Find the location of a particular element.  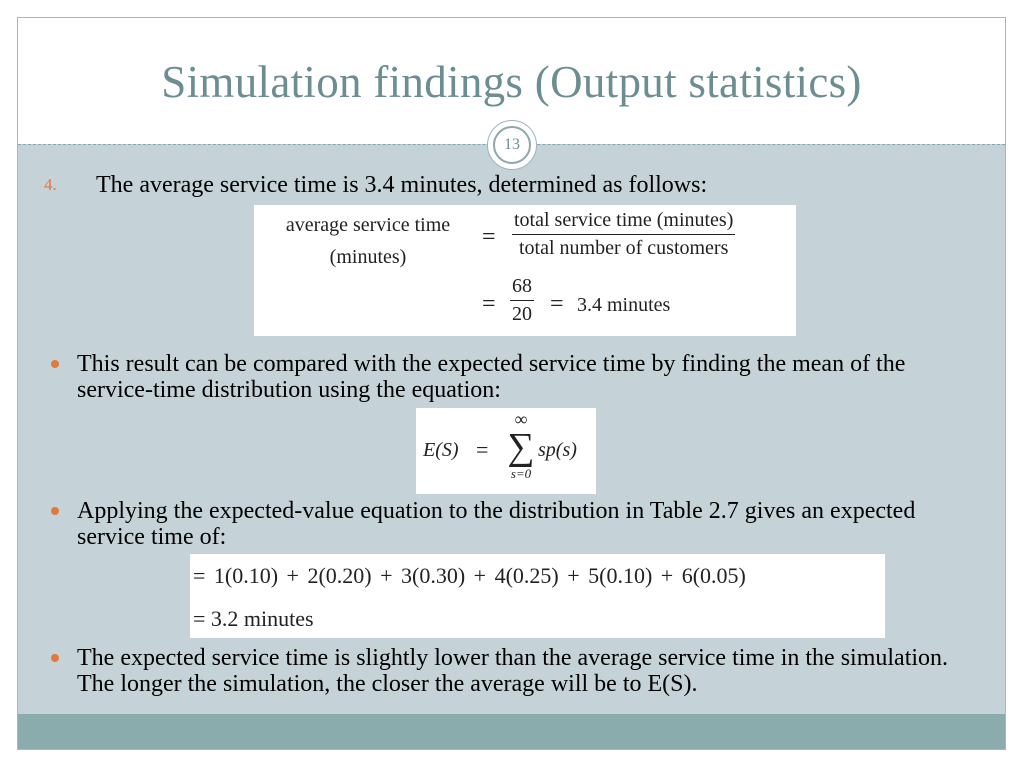

eq1-result: 3.4 minutes is located at coordinates (624, 305).